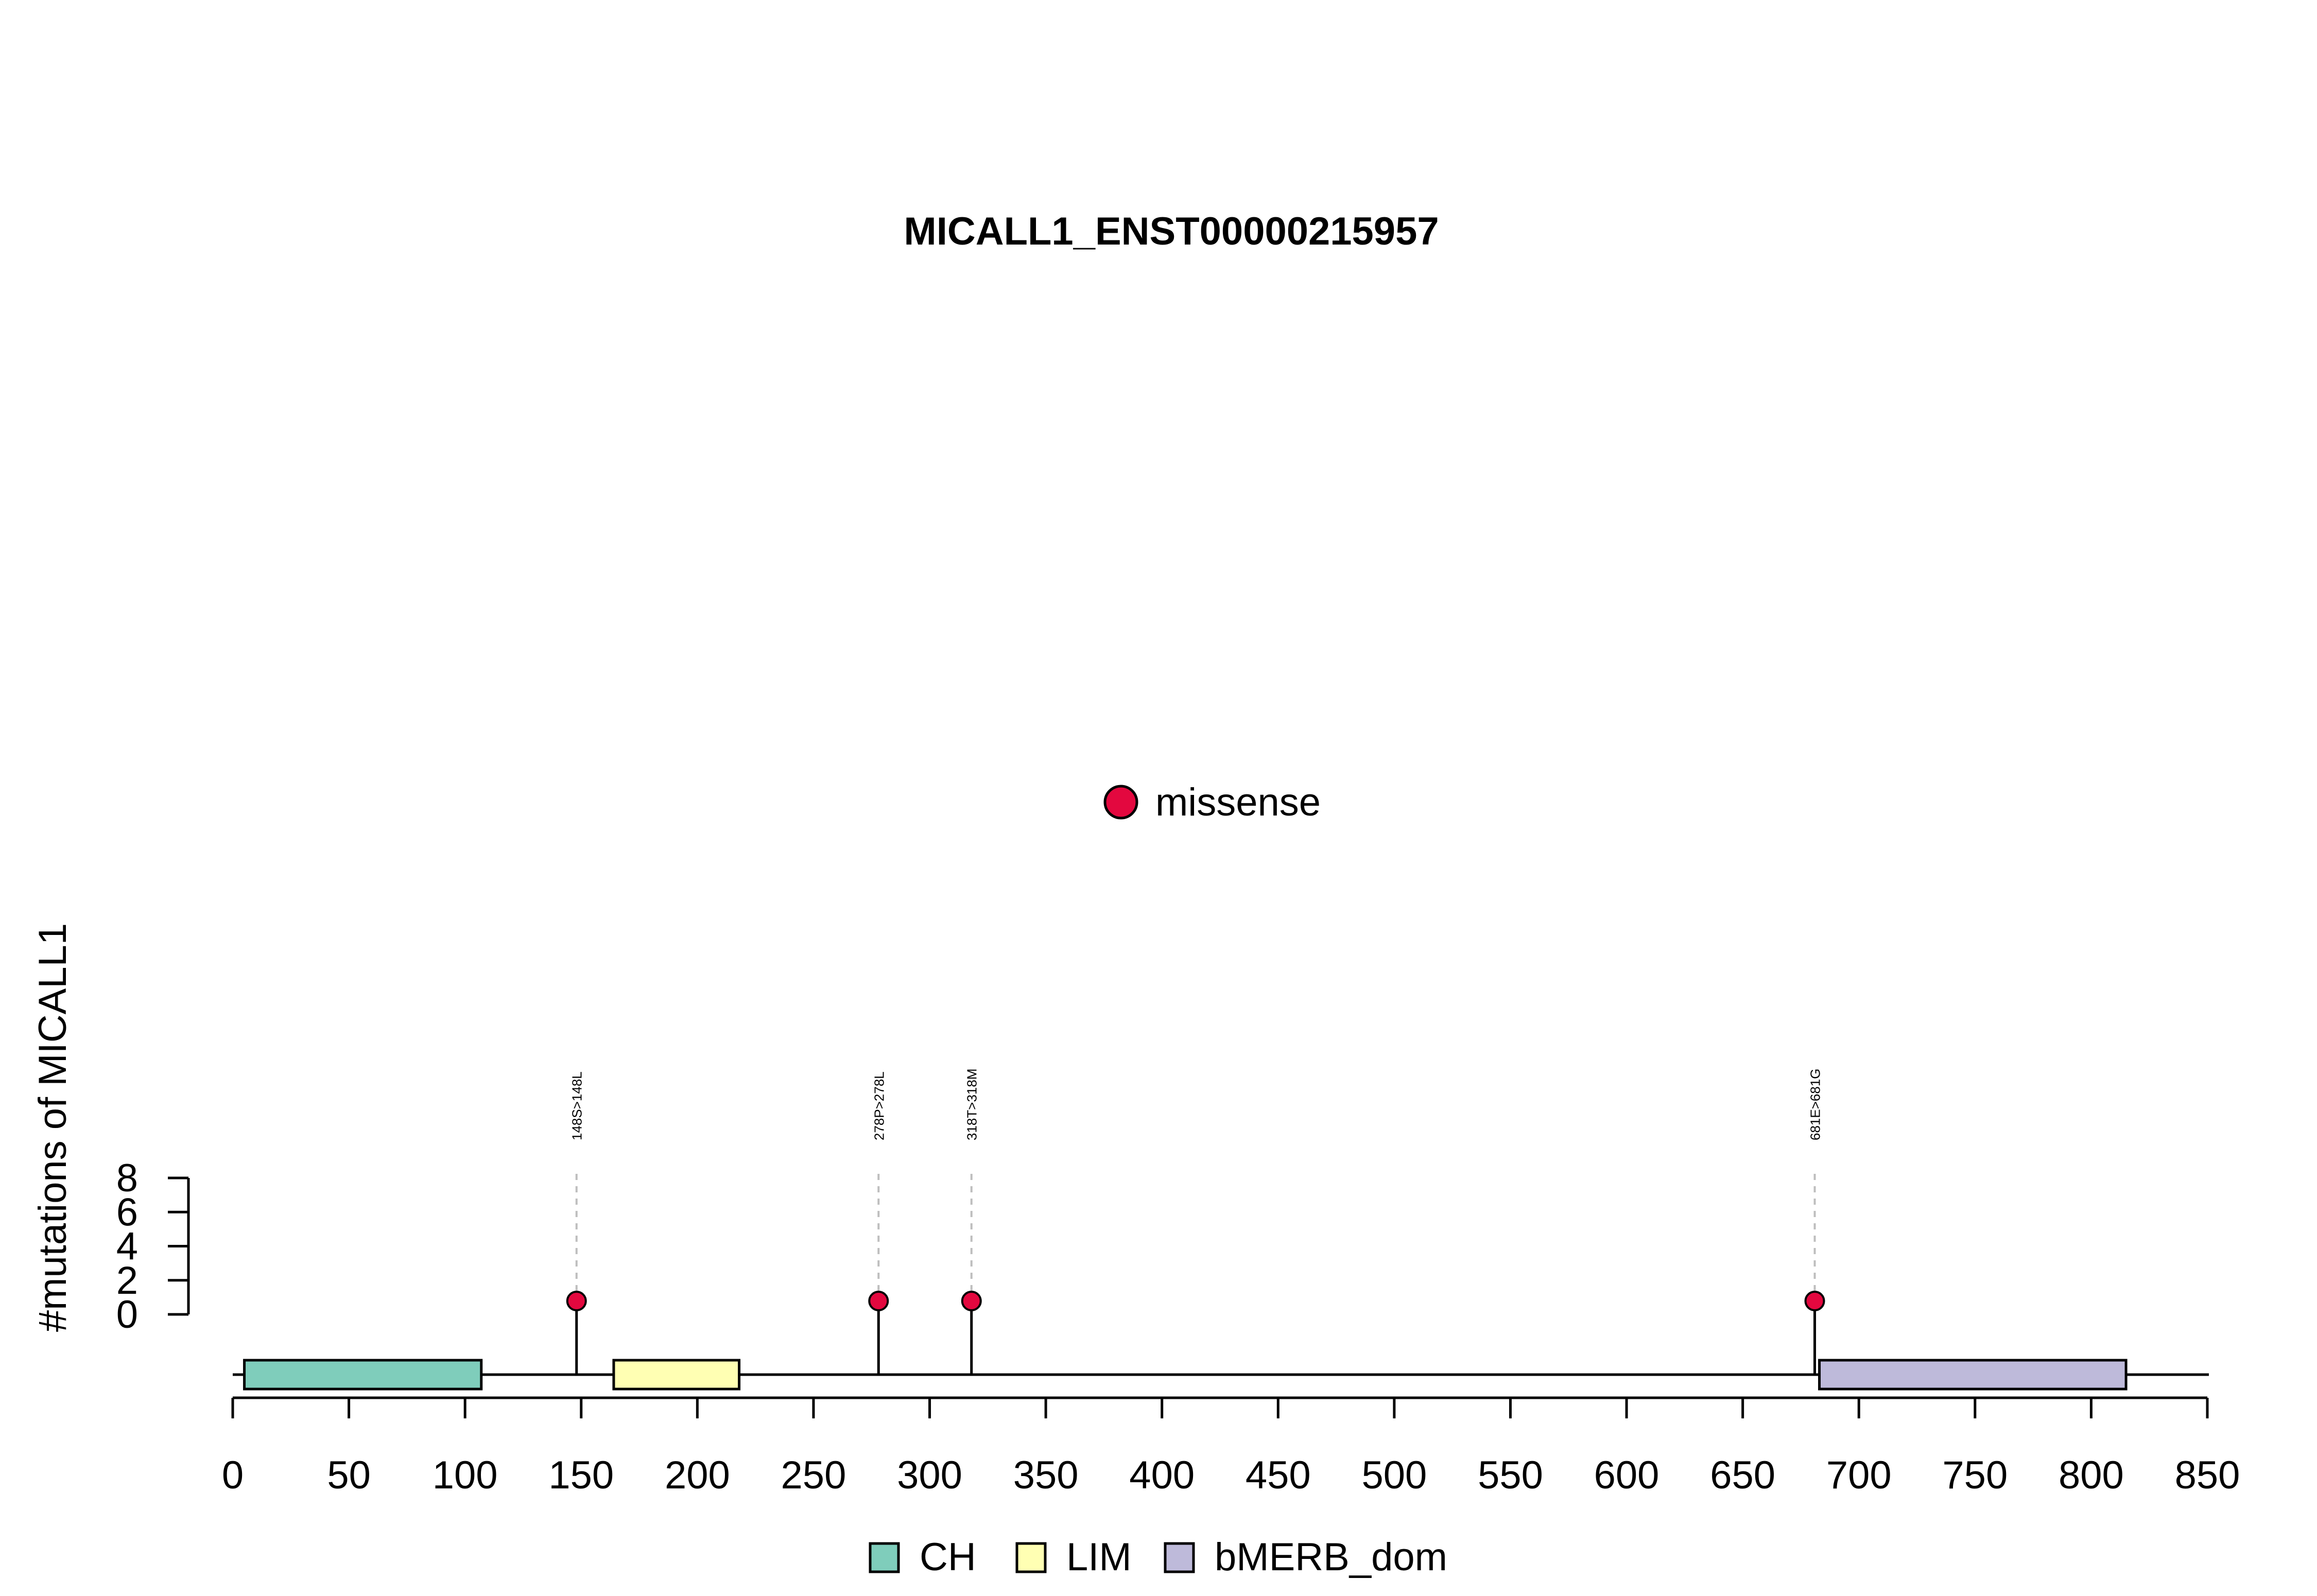  Describe the element at coordinates (1185, 1375) in the screenshot. I see `domain-boxes` at that location.